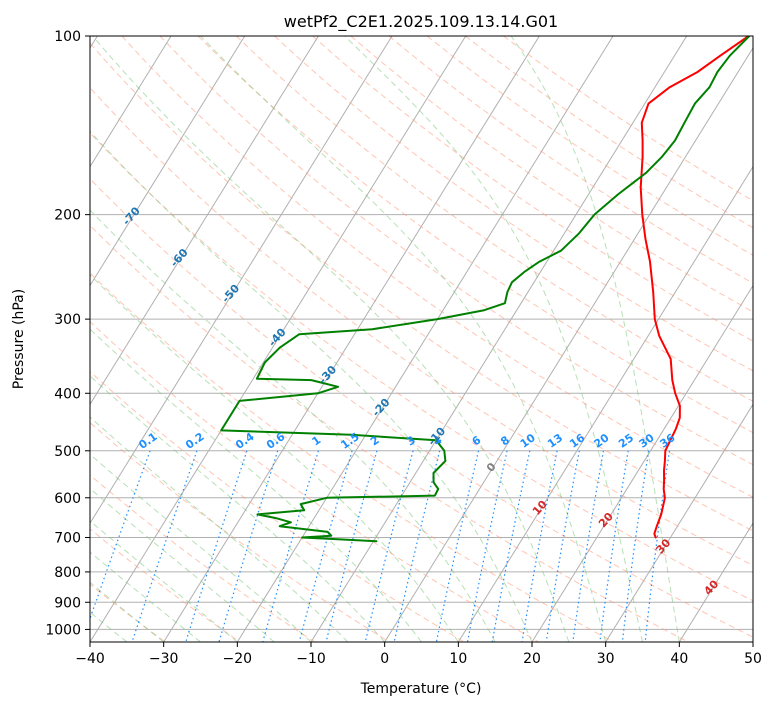  Describe the element at coordinates (67, 603) in the screenshot. I see `y-tick-label: 900` at that location.